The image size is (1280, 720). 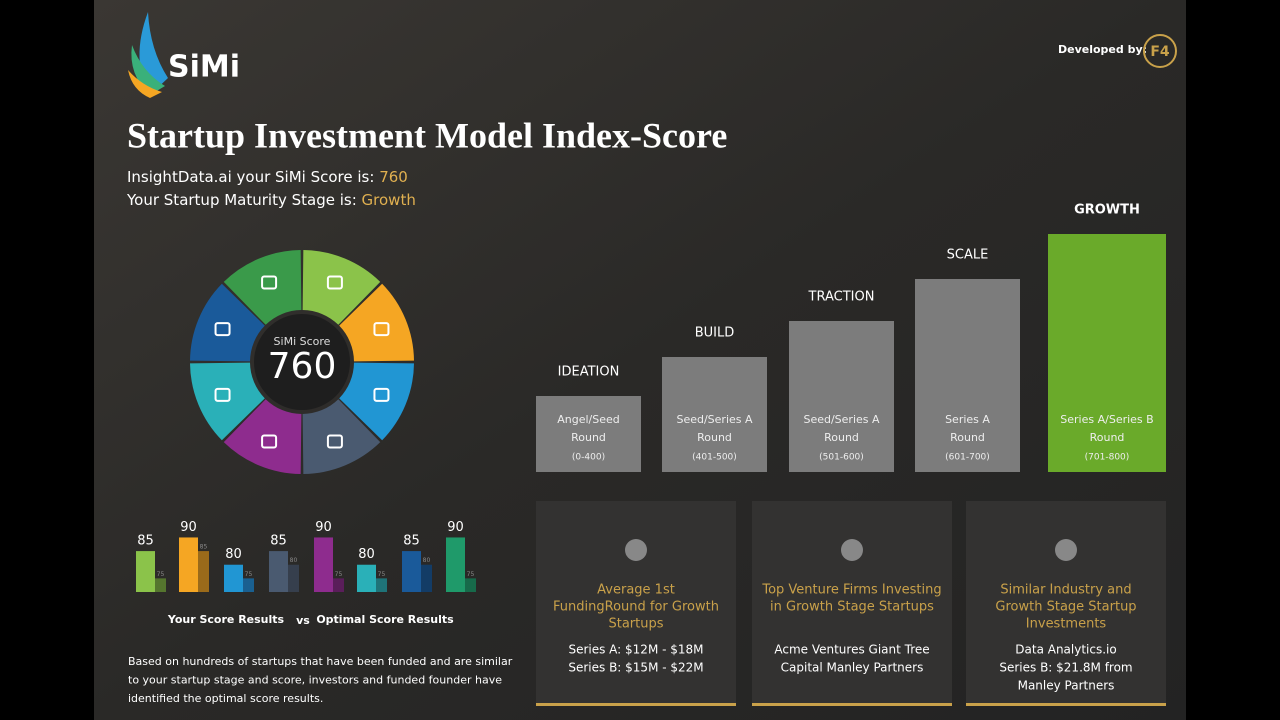 What do you see at coordinates (968, 255) in the screenshot?
I see `stage-name: SCALE` at bounding box center [968, 255].